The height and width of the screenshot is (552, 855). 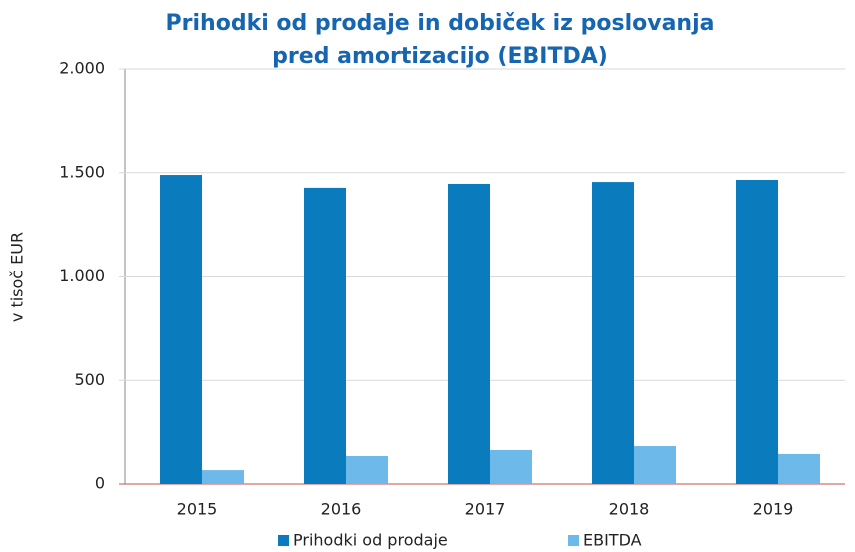 What do you see at coordinates (82, 275) in the screenshot?
I see `y-tick-label: 1.000` at bounding box center [82, 275].